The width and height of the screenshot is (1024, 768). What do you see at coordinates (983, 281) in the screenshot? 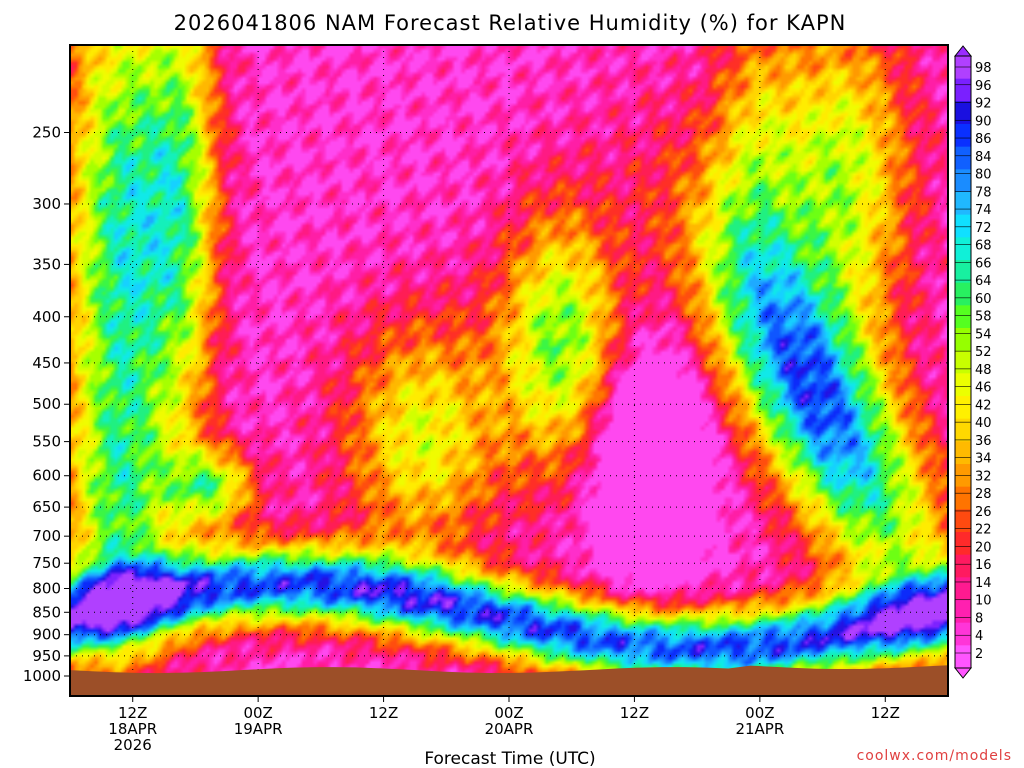
I see `colorbar-label: 64` at bounding box center [983, 281].